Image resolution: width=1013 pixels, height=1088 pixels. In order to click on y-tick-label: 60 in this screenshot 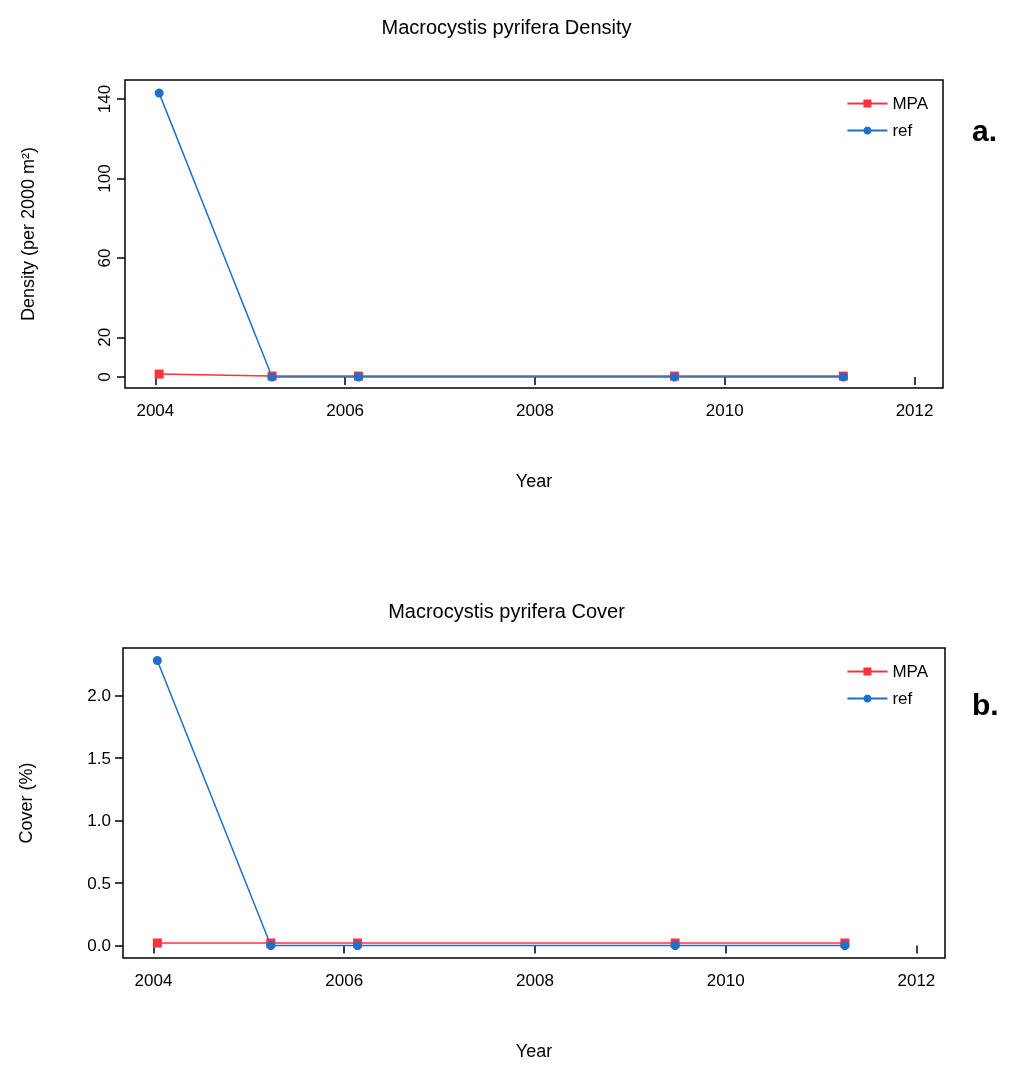, I will do `click(104, 258)`.